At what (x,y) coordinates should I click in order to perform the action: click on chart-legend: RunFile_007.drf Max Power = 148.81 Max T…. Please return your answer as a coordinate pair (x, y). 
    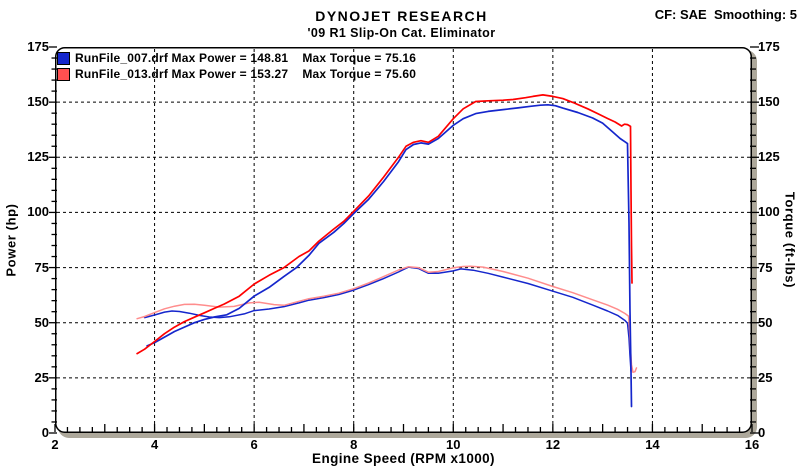
    Looking at the image, I should click on (236, 66).